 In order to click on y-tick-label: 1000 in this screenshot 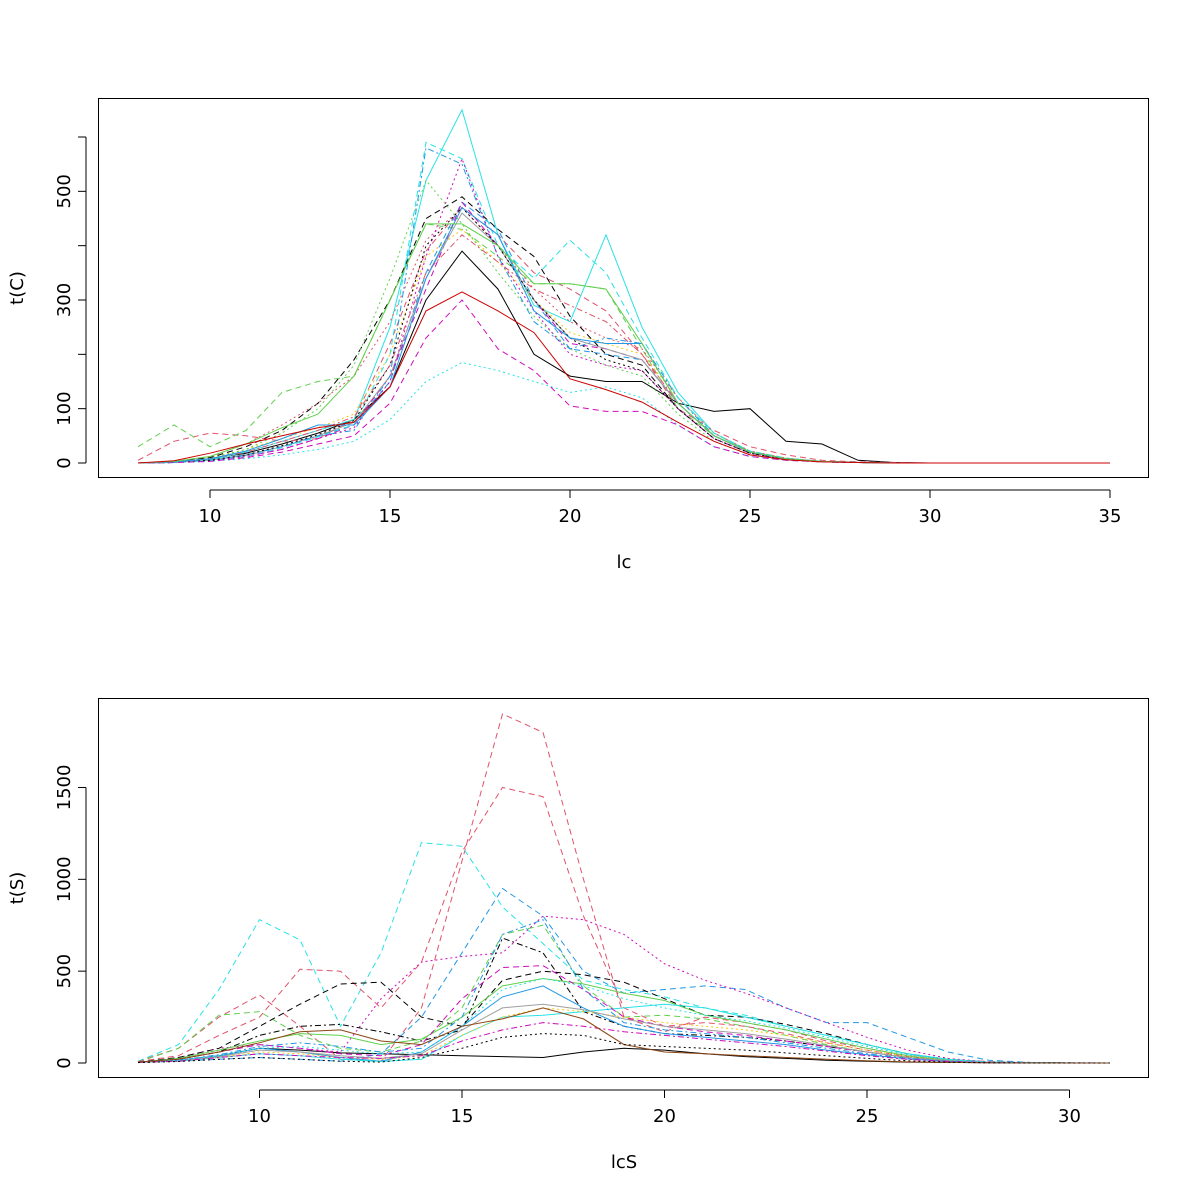, I will do `click(64, 879)`.